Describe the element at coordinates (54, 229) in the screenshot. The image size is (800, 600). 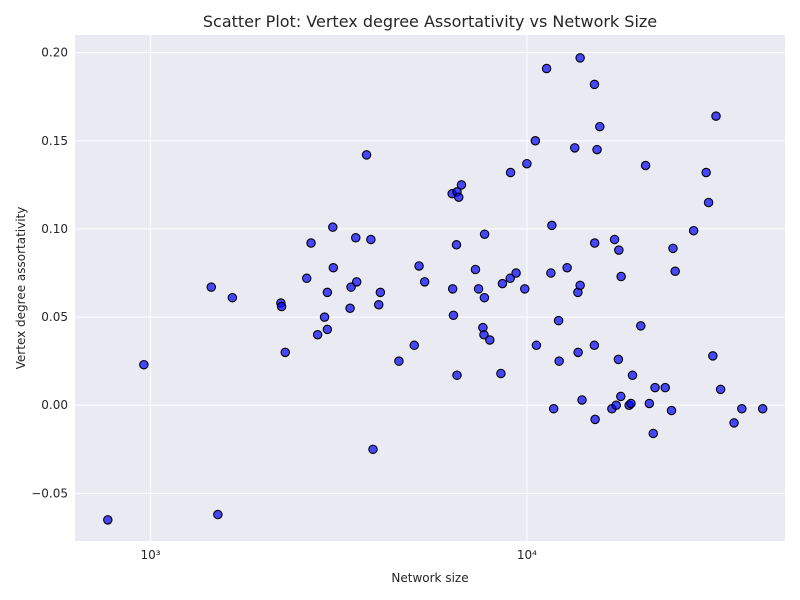
I see `y-tick-label: 0.10` at that location.